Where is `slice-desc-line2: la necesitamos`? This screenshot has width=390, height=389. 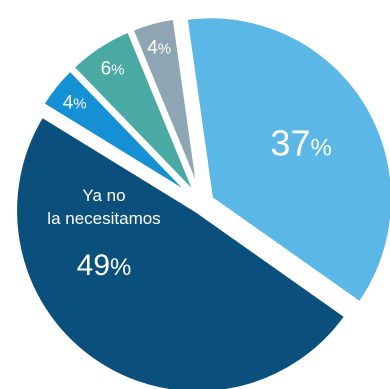
slice-desc-line2: la necesitamos is located at coordinates (103, 218).